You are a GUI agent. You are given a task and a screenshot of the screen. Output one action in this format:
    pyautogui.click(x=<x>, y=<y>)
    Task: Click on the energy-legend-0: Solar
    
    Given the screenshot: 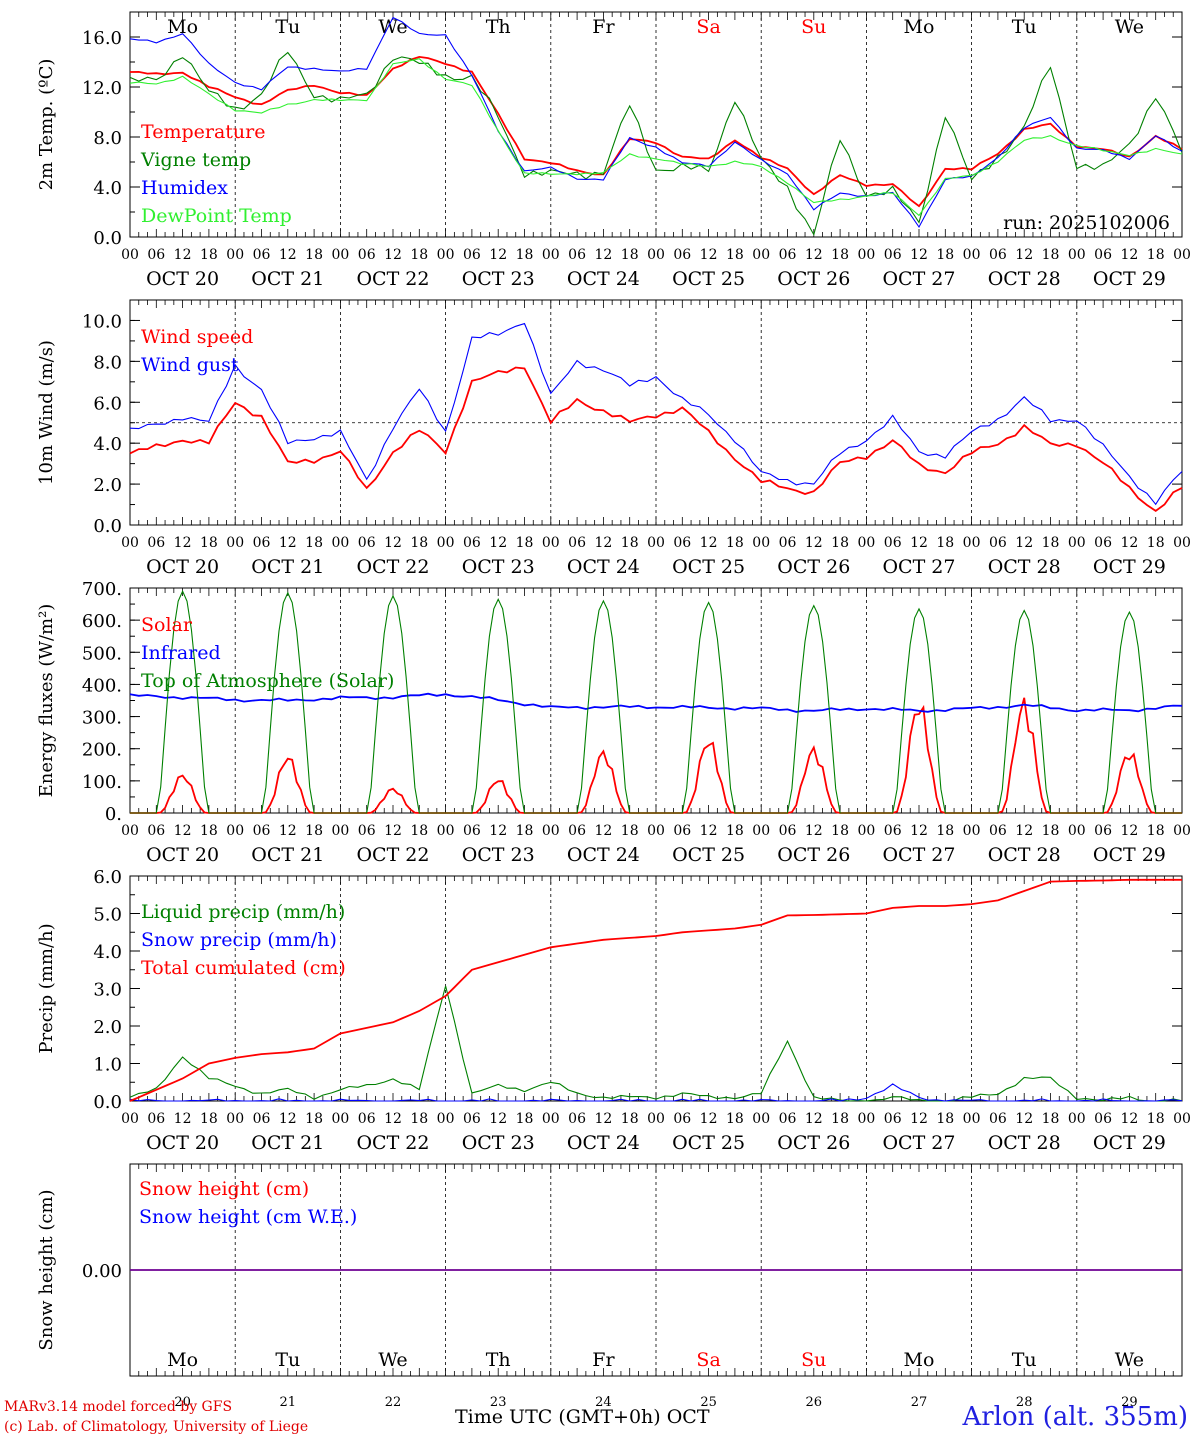 What is the action you would take?
    pyautogui.click(x=167, y=625)
    